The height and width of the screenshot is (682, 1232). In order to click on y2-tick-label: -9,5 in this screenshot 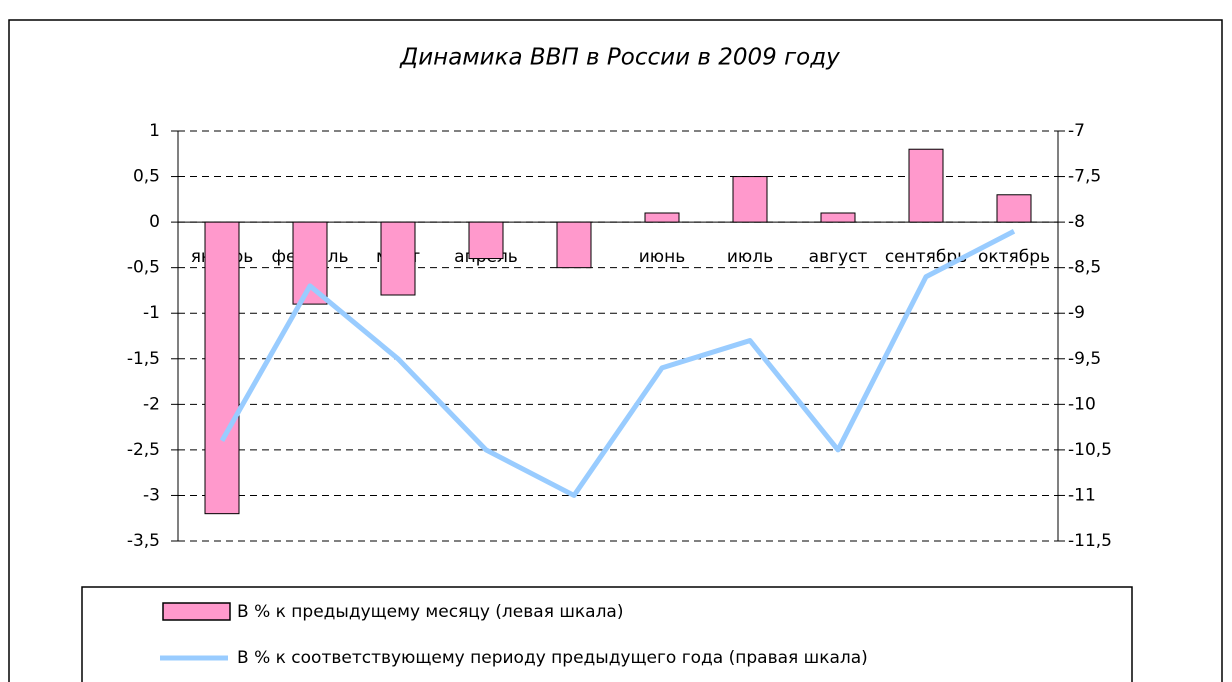, I will do `click(1084, 359)`.